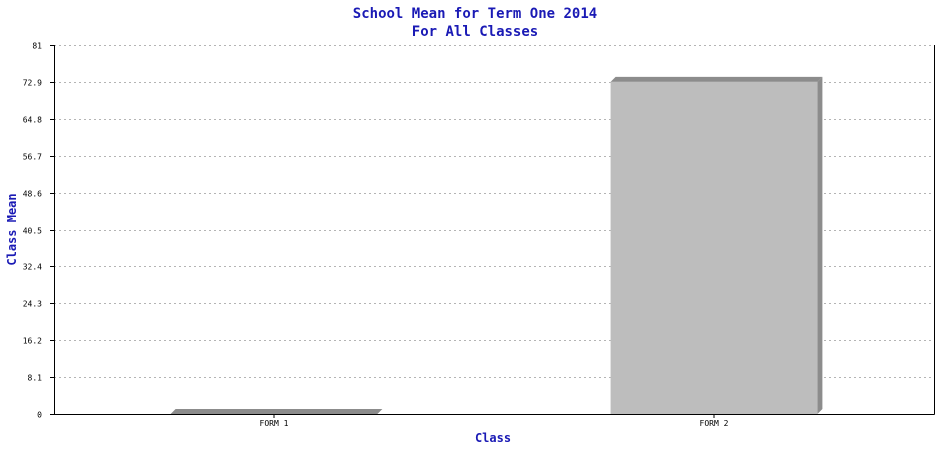 The width and height of the screenshot is (950, 450). Describe the element at coordinates (32, 304) in the screenshot. I see `y-tick-label: 24.3` at that location.